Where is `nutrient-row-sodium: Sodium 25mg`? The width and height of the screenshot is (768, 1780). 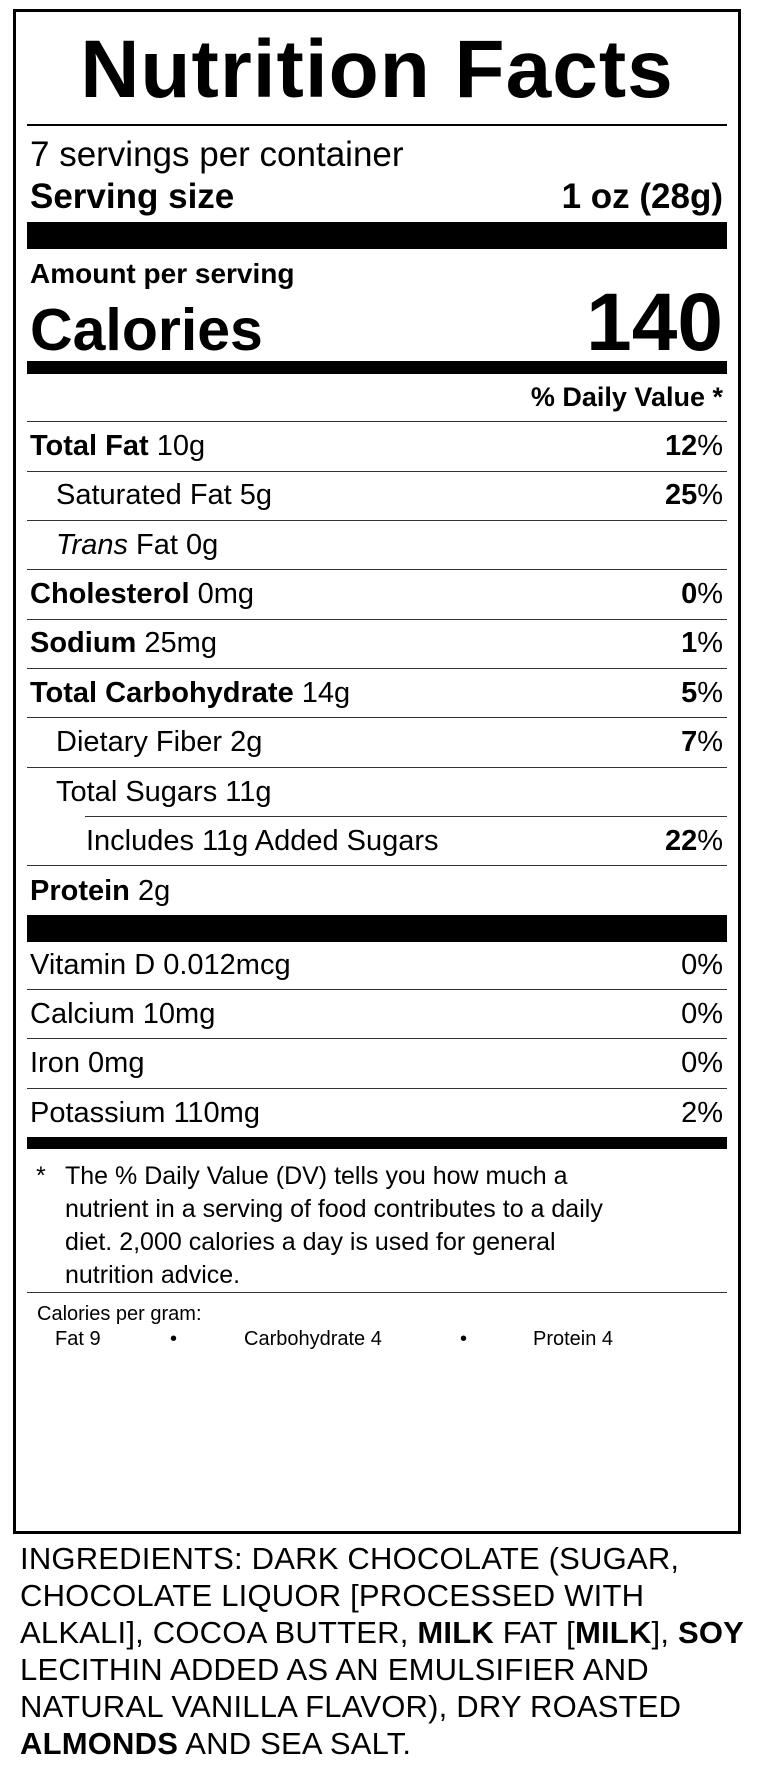
nutrient-row-sodium: Sodium 25mg is located at coordinates (123, 643).